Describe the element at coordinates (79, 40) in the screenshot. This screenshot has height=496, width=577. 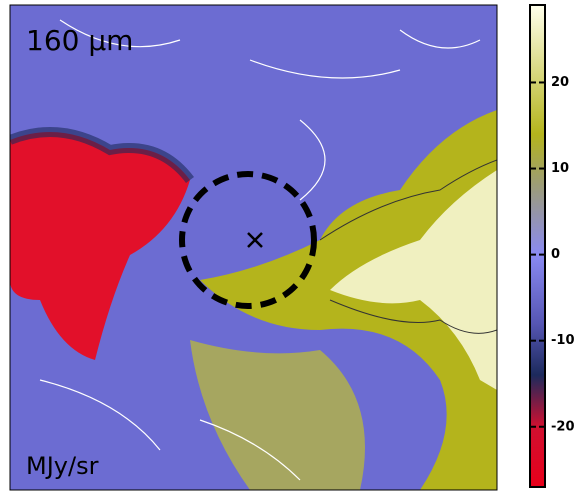
I see `title: 160 μm` at that location.